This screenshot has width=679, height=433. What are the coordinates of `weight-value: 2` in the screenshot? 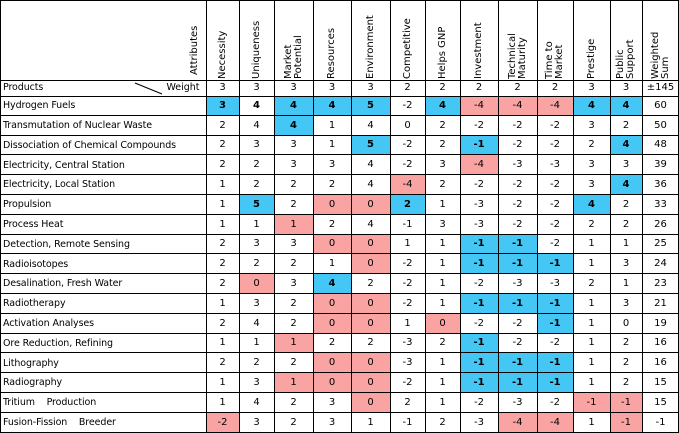 It's located at (555, 87).